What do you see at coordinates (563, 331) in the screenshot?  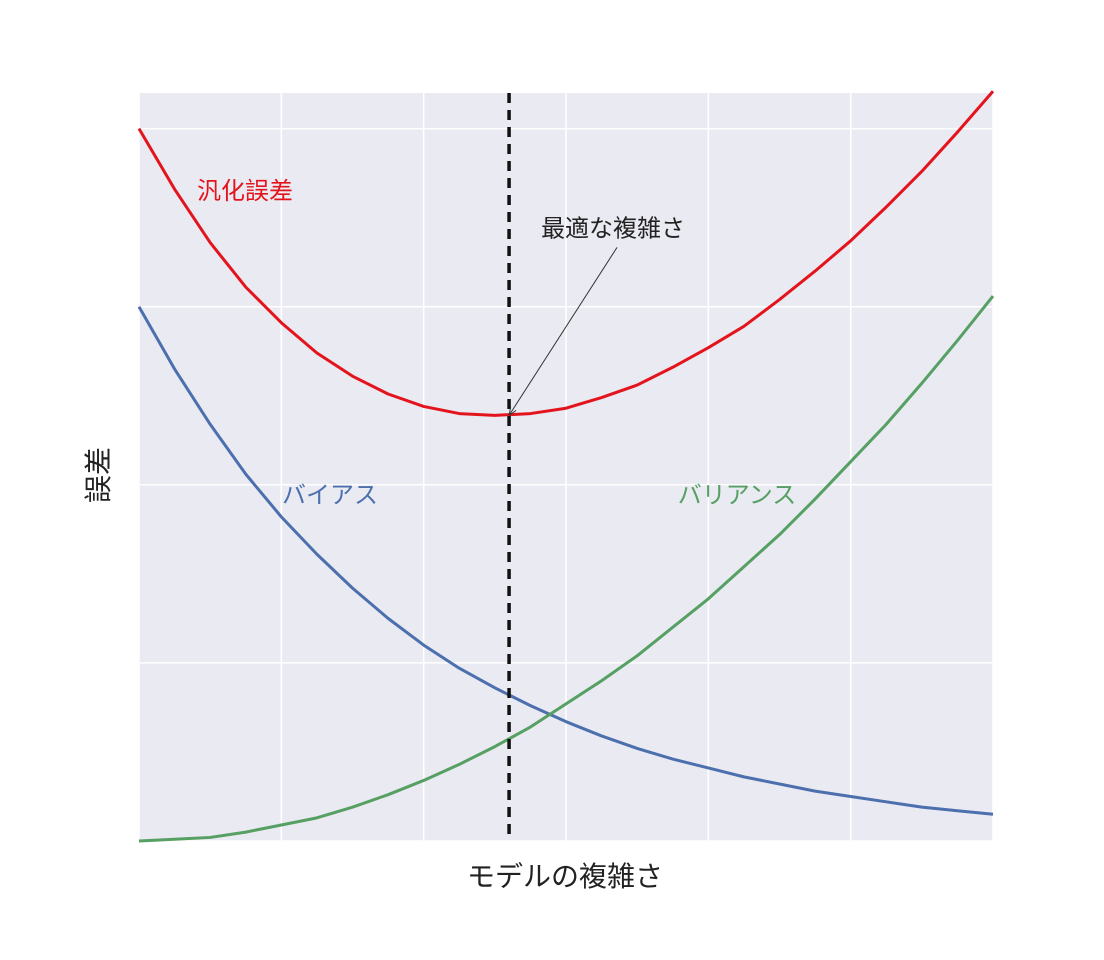 I see `annotation-arrow` at bounding box center [563, 331].